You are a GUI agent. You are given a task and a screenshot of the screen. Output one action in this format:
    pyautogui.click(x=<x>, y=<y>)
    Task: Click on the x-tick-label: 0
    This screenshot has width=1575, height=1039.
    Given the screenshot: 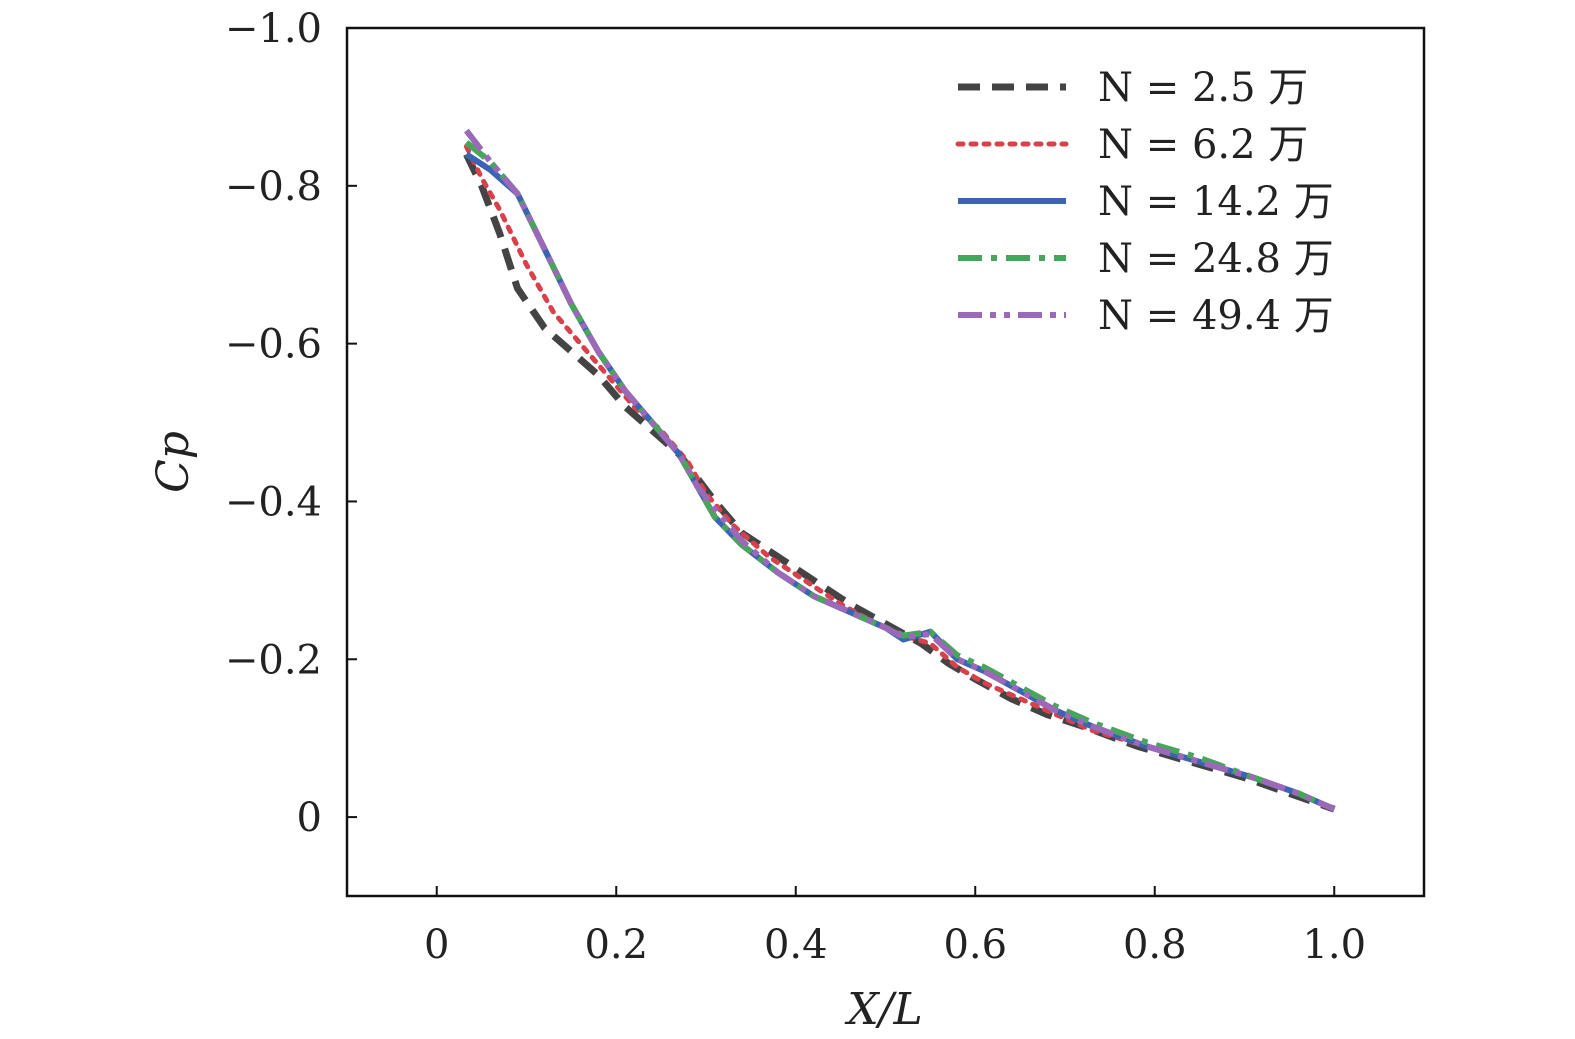 What is the action you would take?
    pyautogui.click(x=436, y=945)
    